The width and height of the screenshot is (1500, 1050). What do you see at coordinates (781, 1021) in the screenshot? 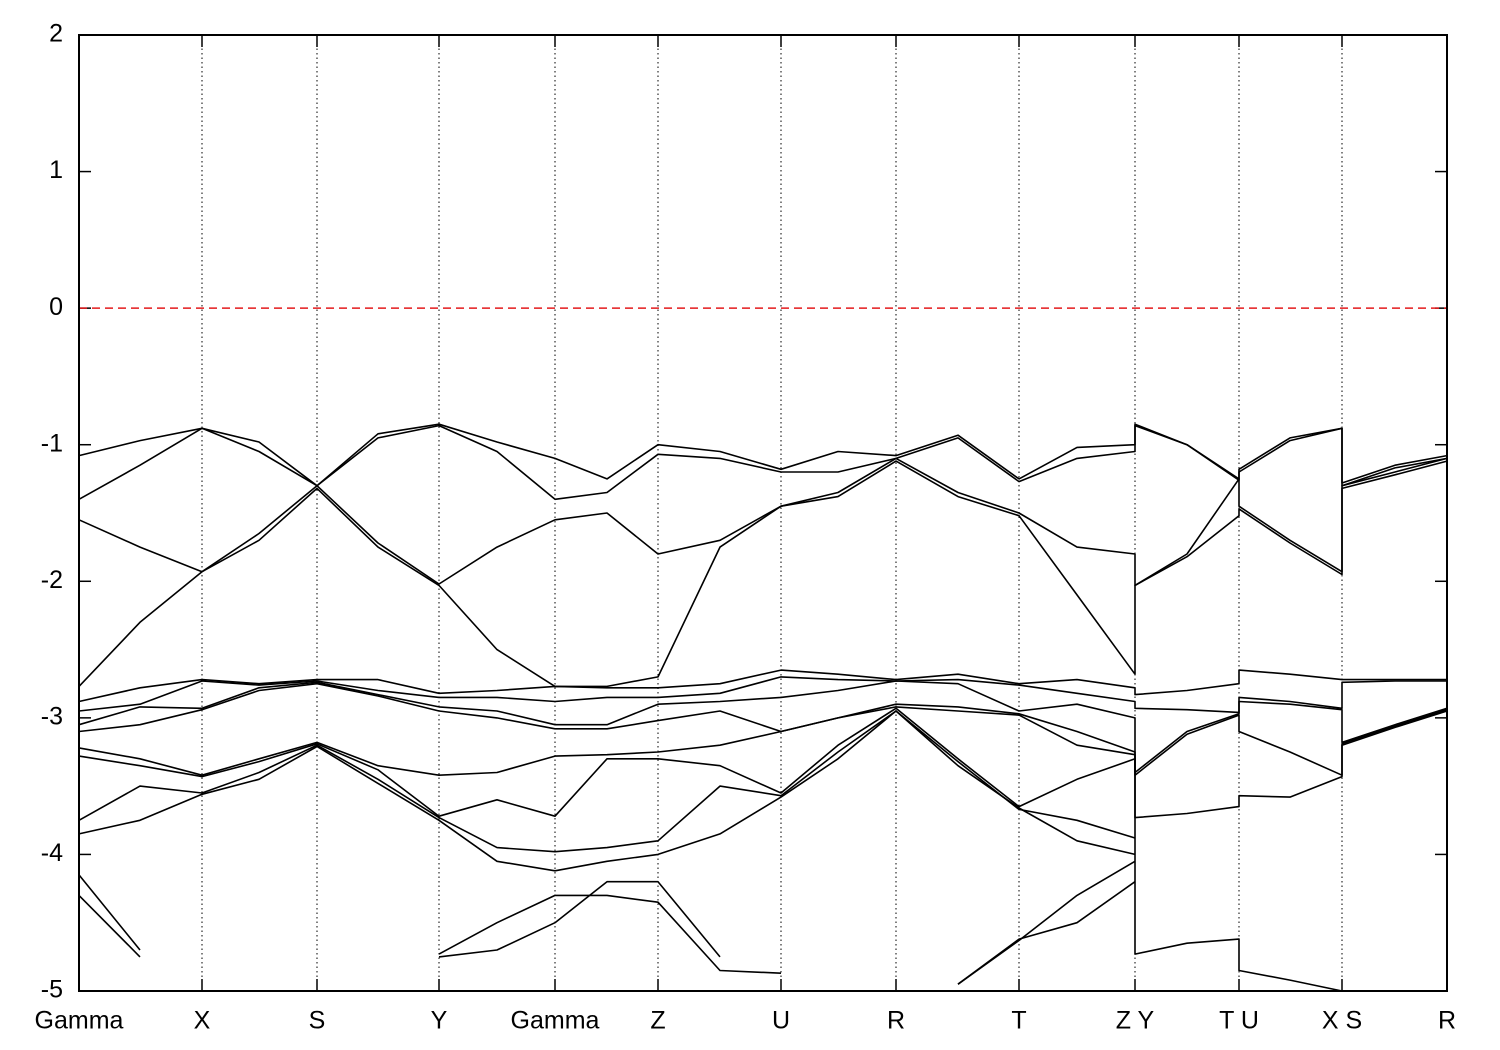
I see `x-tick-label: U` at bounding box center [781, 1021].